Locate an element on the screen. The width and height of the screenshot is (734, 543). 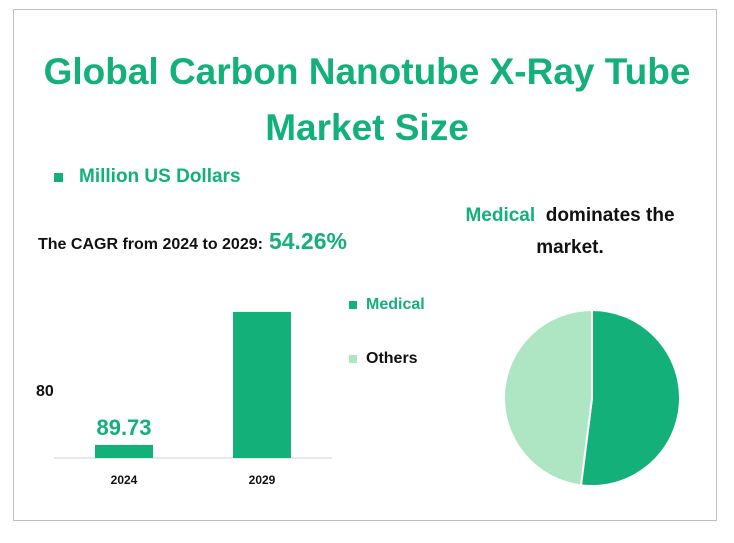
bar-2029 is located at coordinates (262, 384).